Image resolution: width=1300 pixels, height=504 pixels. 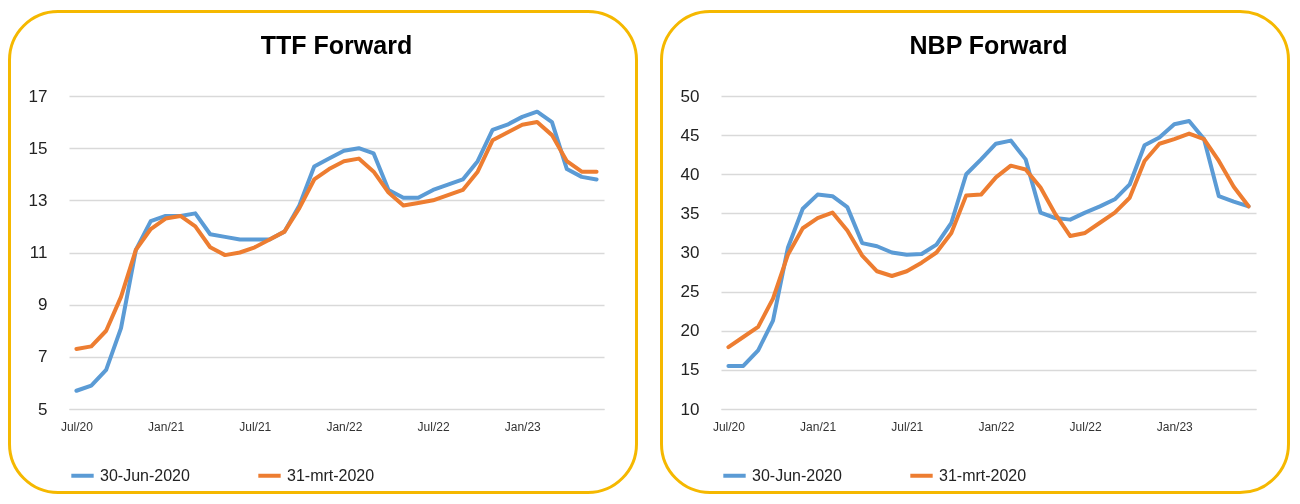 What do you see at coordinates (38, 252) in the screenshot?
I see `y-tick-label: 11` at bounding box center [38, 252].